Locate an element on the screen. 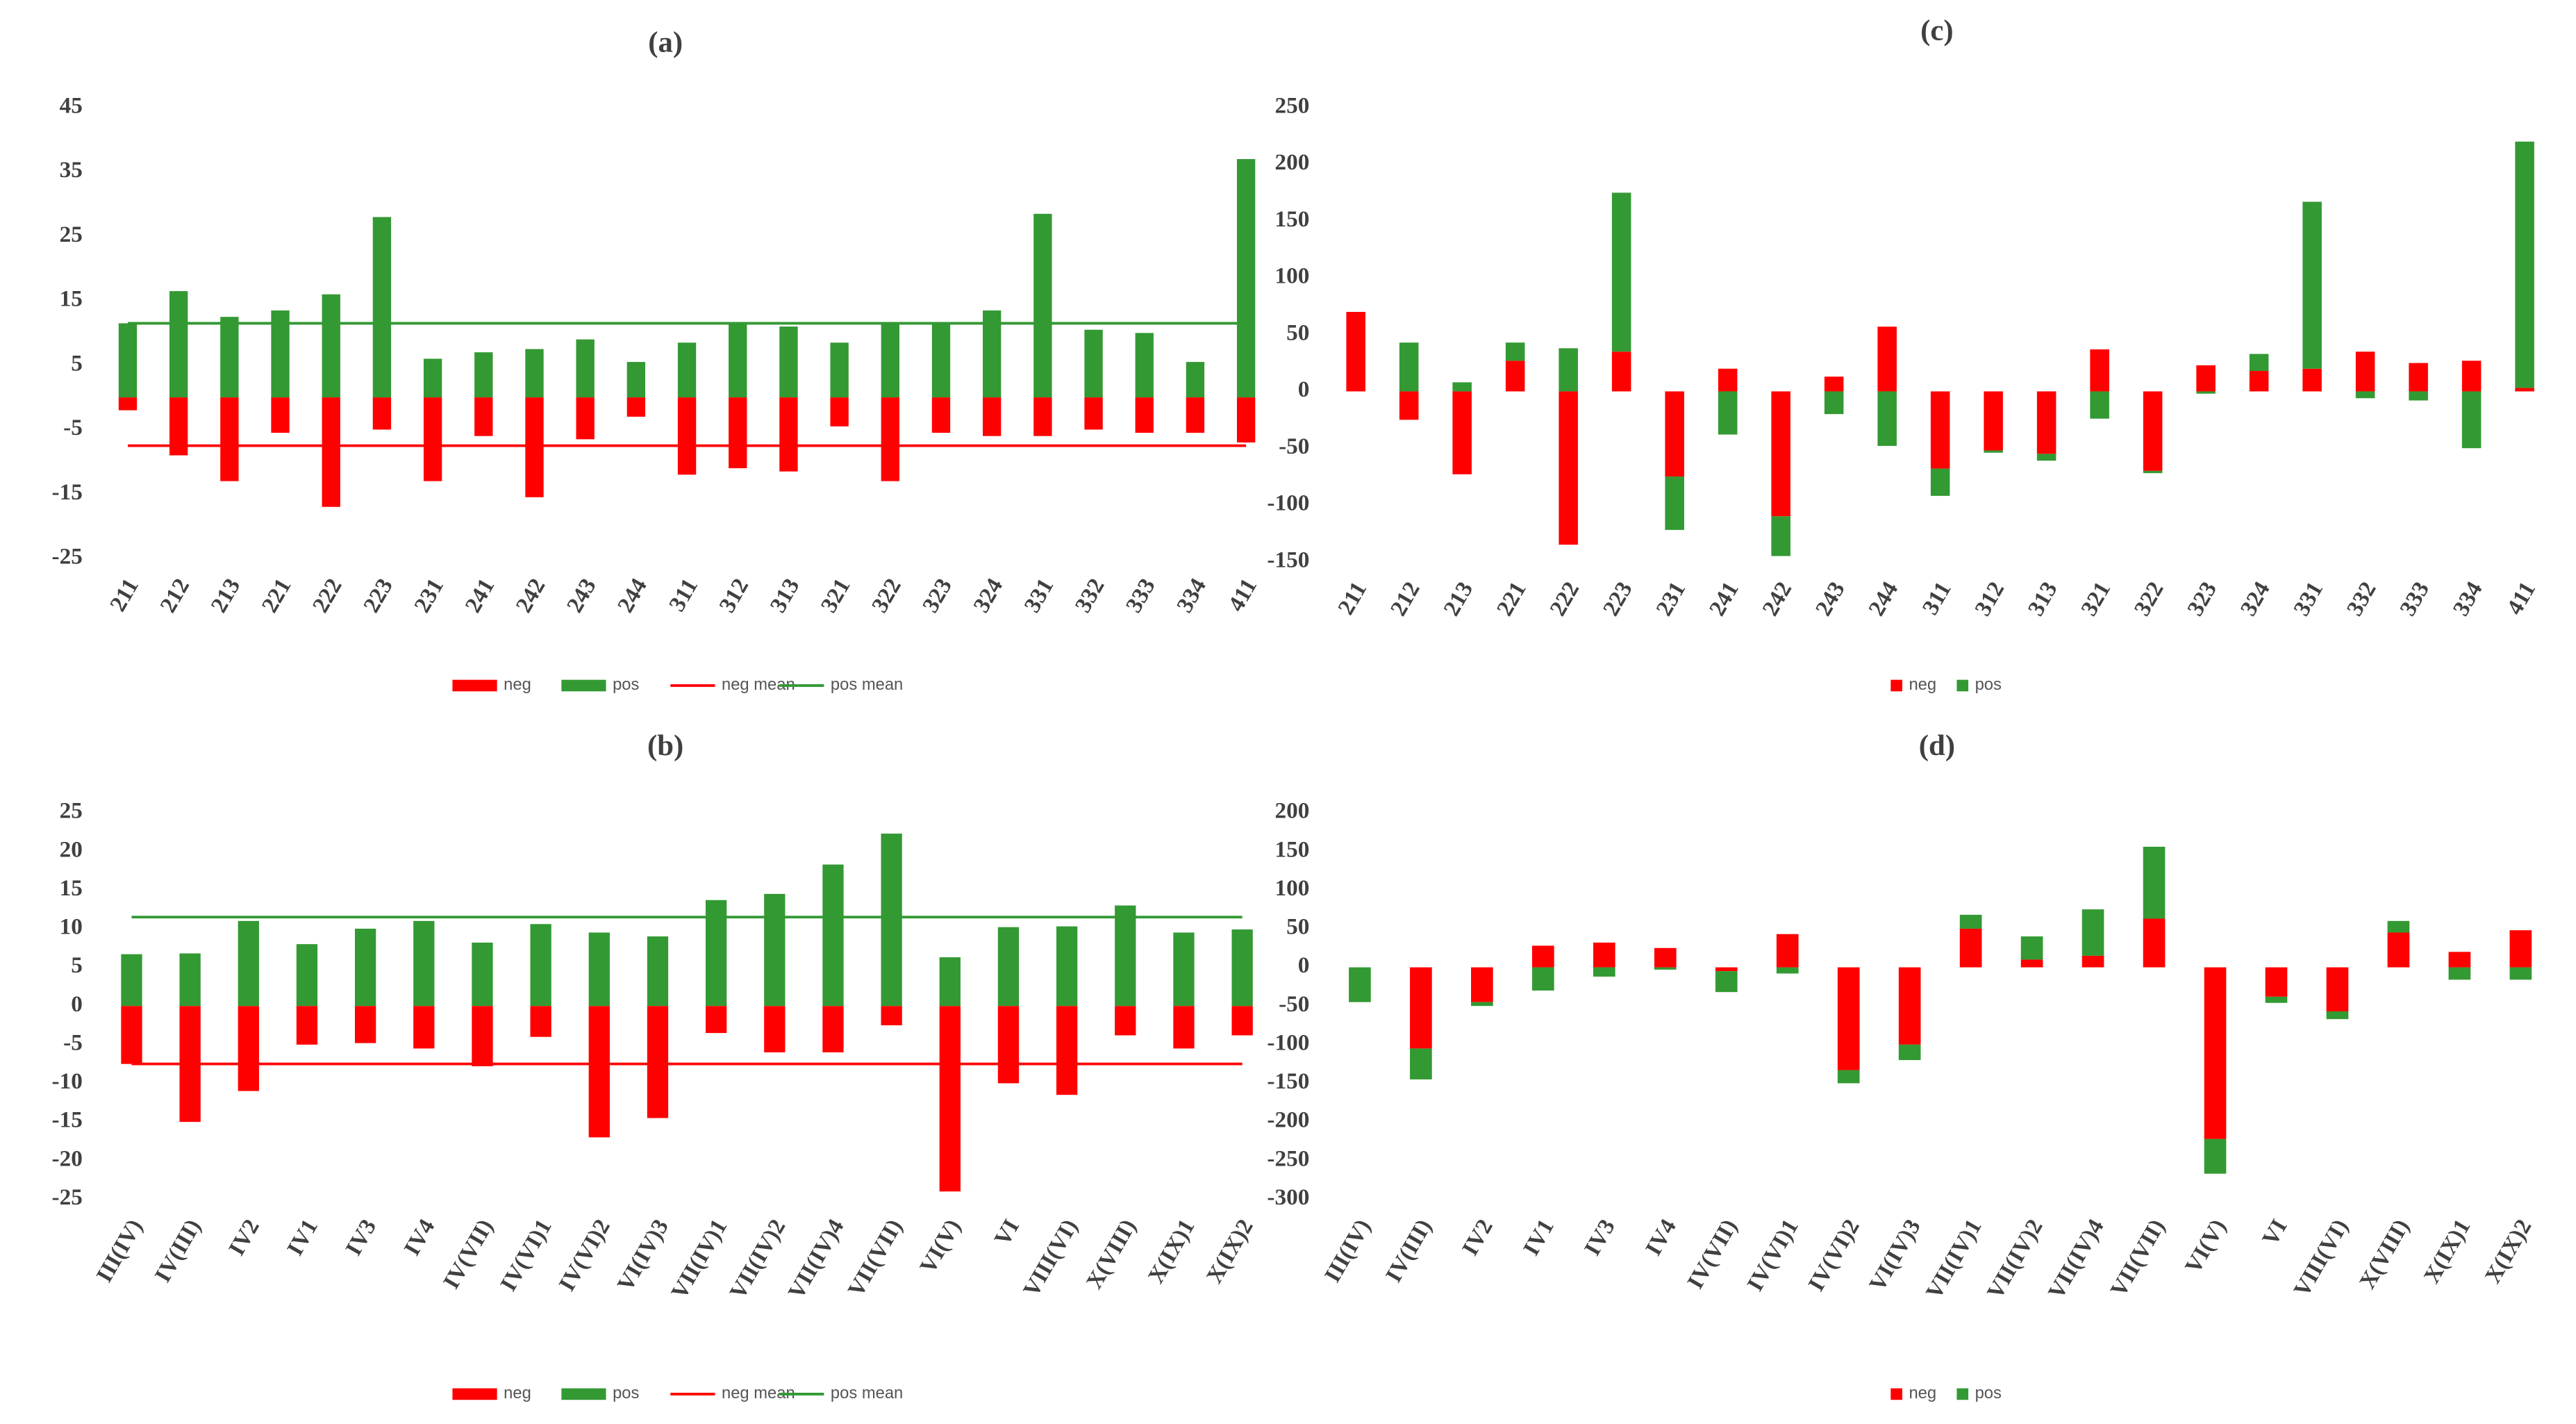 The image size is (2576, 1424). x-tick-label: 411 is located at coordinates (2521, 598).